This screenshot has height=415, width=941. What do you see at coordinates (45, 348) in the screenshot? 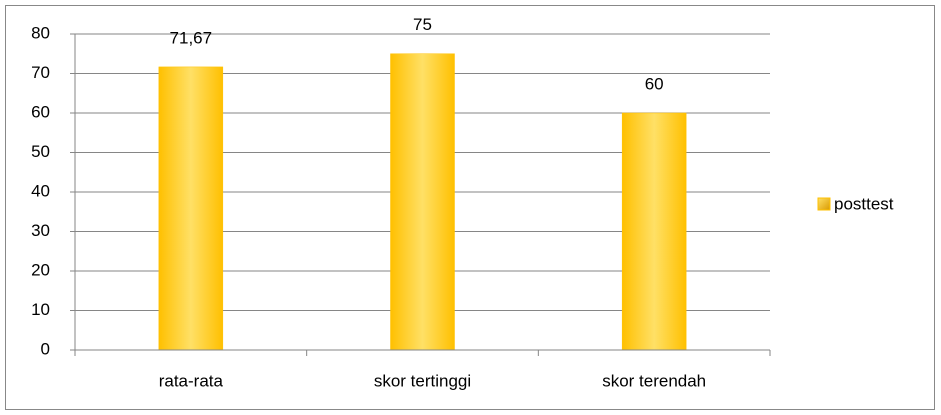
I see `y-tick-label: 0` at bounding box center [45, 348].